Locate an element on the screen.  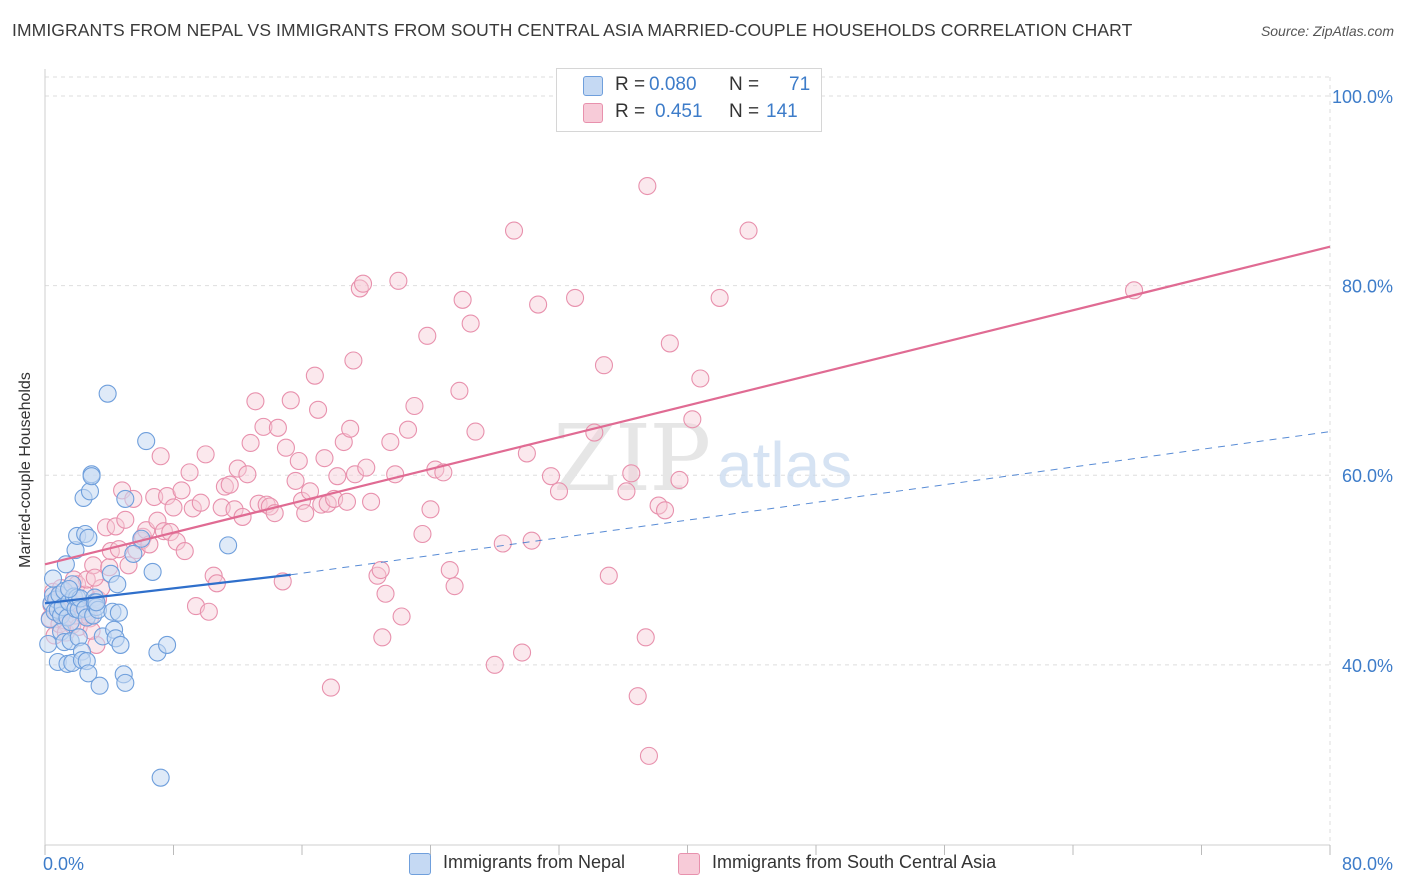
y-tick-label: 40.0% is located at coordinates (1367, 666).